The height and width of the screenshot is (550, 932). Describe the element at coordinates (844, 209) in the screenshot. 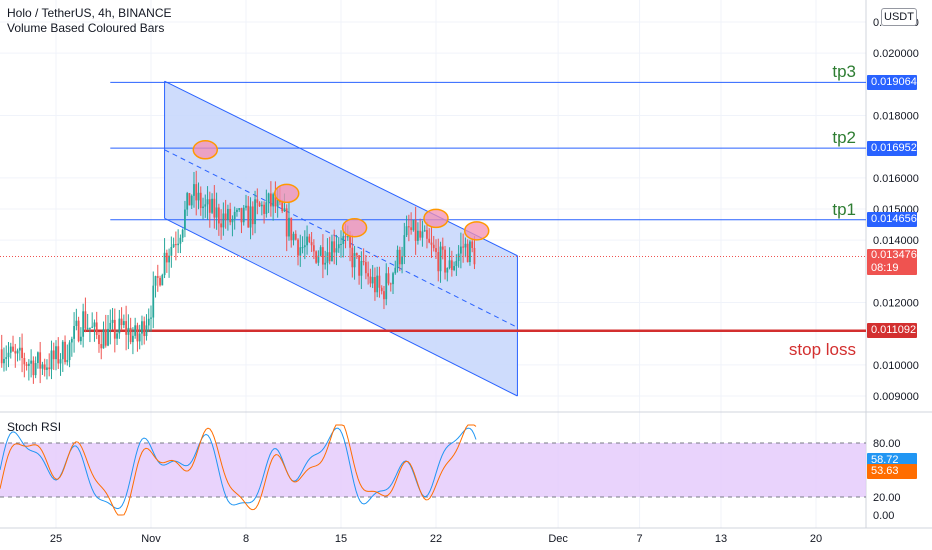

I see `level-label: tp1` at that location.